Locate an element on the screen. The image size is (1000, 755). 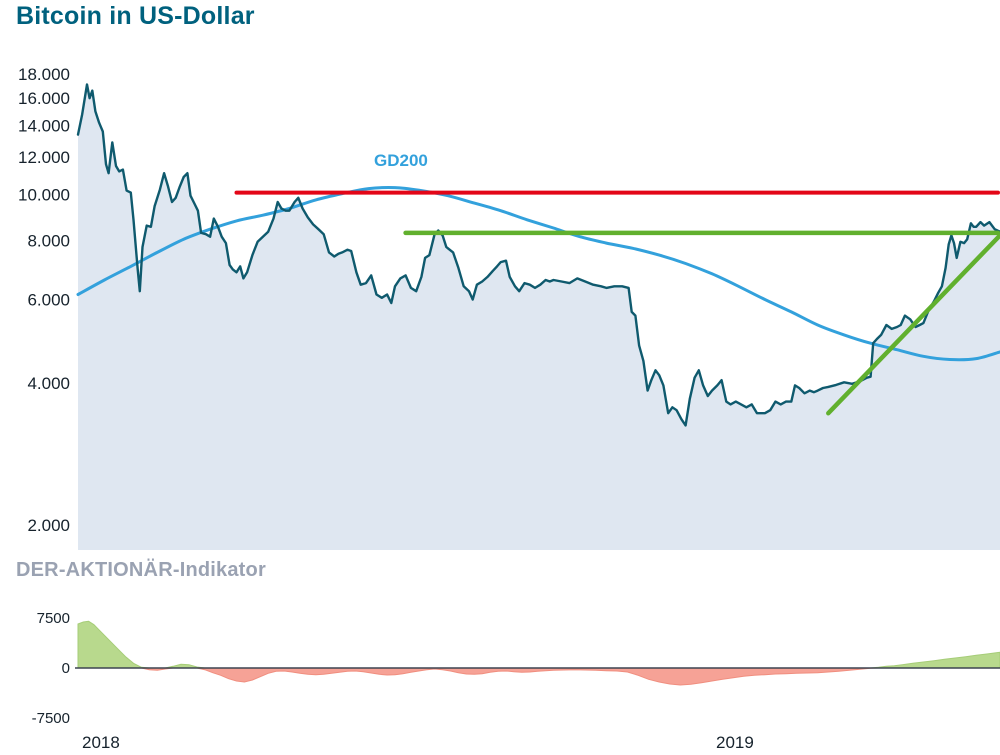
indicator-negative-area is located at coordinates (539, 676).